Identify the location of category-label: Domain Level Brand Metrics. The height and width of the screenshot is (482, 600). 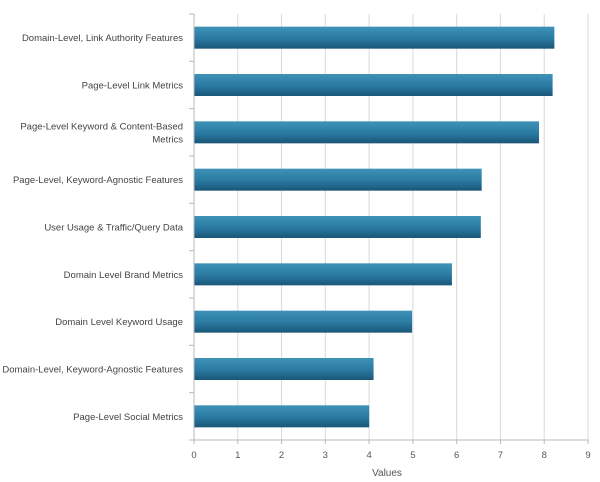
(124, 275).